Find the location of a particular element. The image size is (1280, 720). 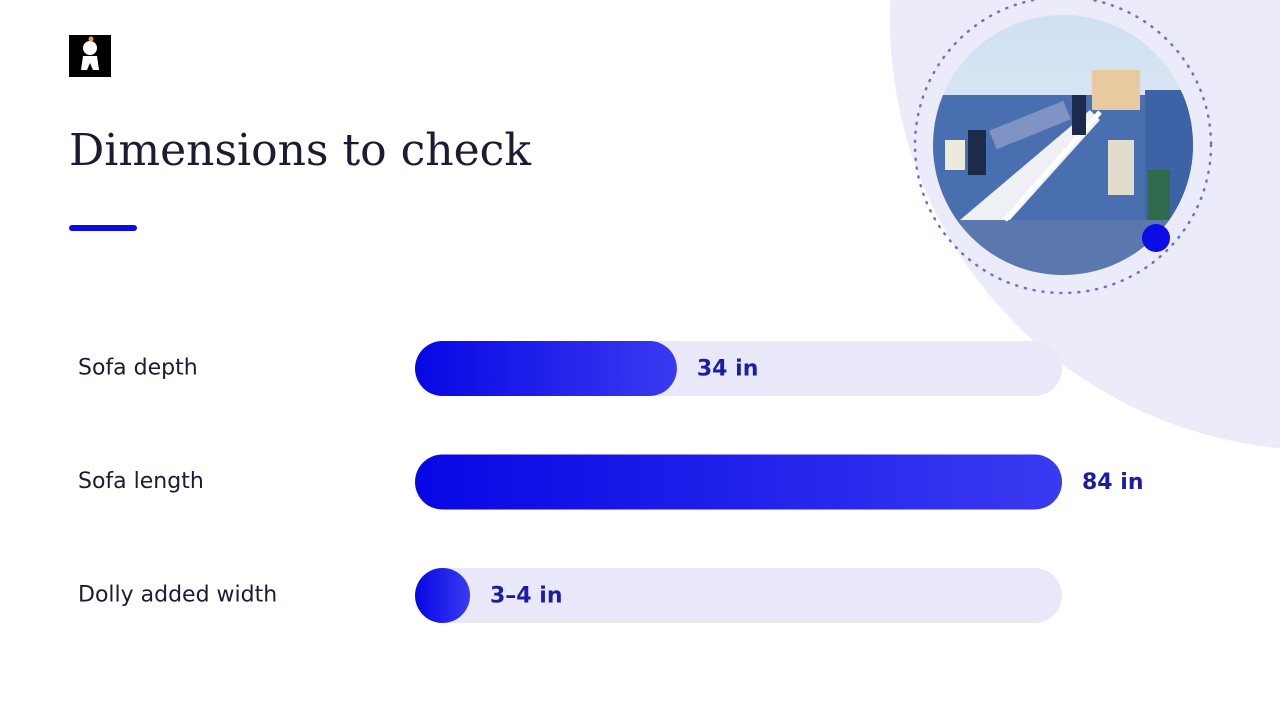

category-label: Sofa length is located at coordinates (141, 481).